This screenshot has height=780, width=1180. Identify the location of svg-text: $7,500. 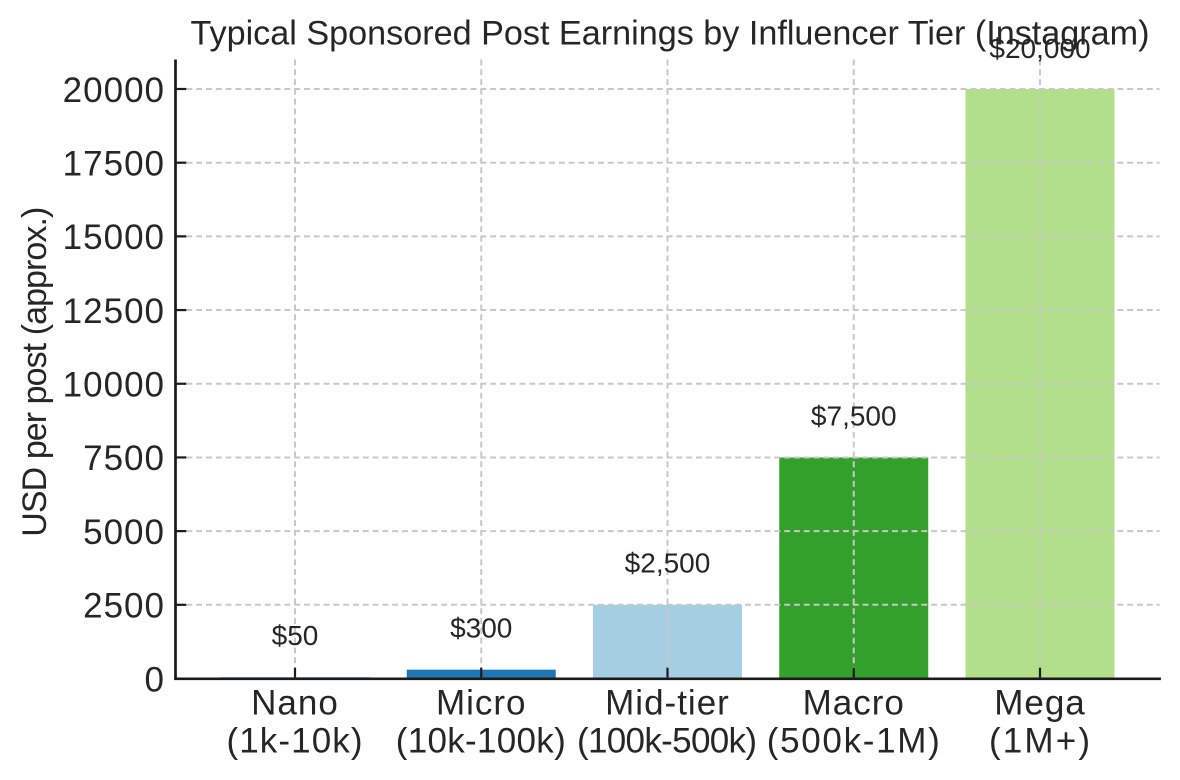
(854, 415).